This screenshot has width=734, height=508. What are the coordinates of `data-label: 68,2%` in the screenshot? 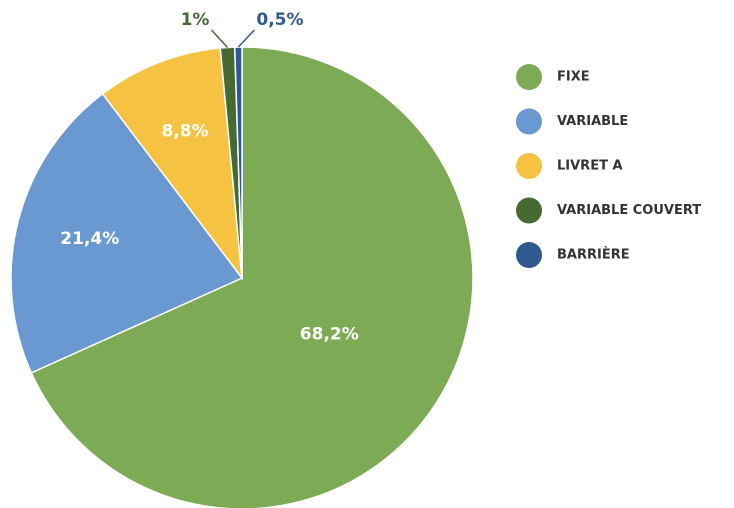 It's located at (329, 334).